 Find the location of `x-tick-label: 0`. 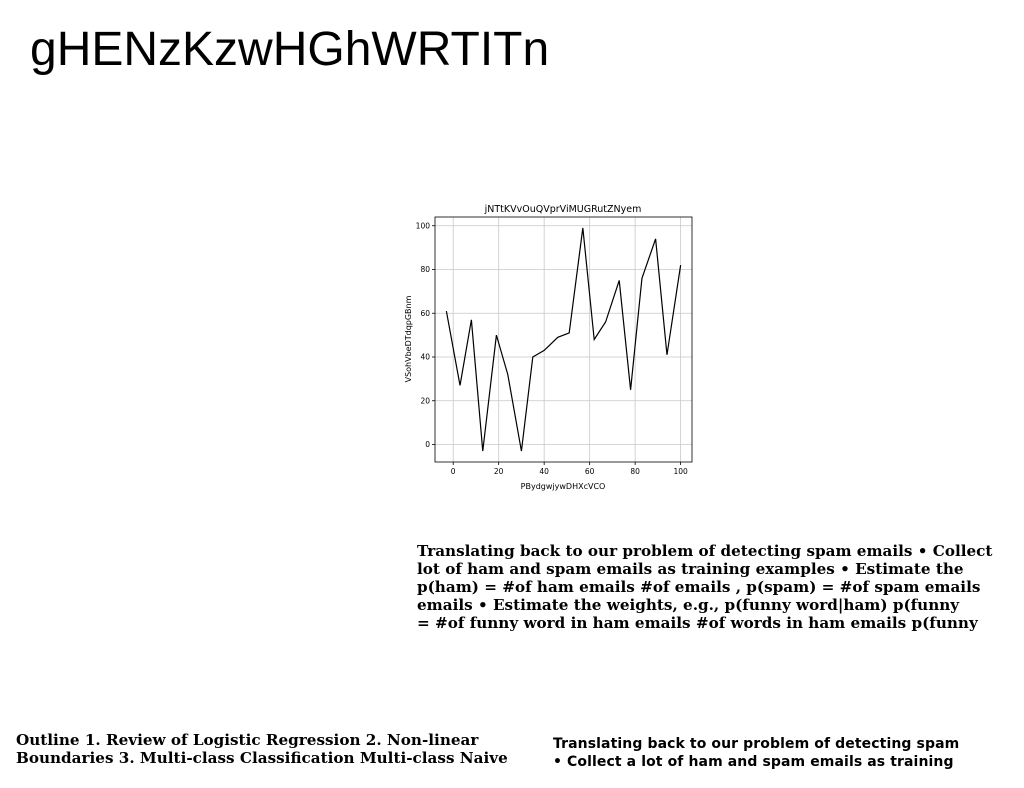

x-tick-label: 0 is located at coordinates (453, 471).